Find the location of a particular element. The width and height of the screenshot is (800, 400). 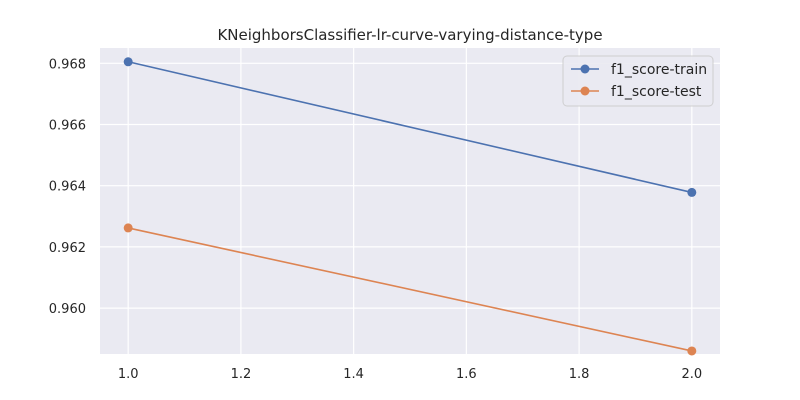

x-tick-label: 1.6 is located at coordinates (466, 374).